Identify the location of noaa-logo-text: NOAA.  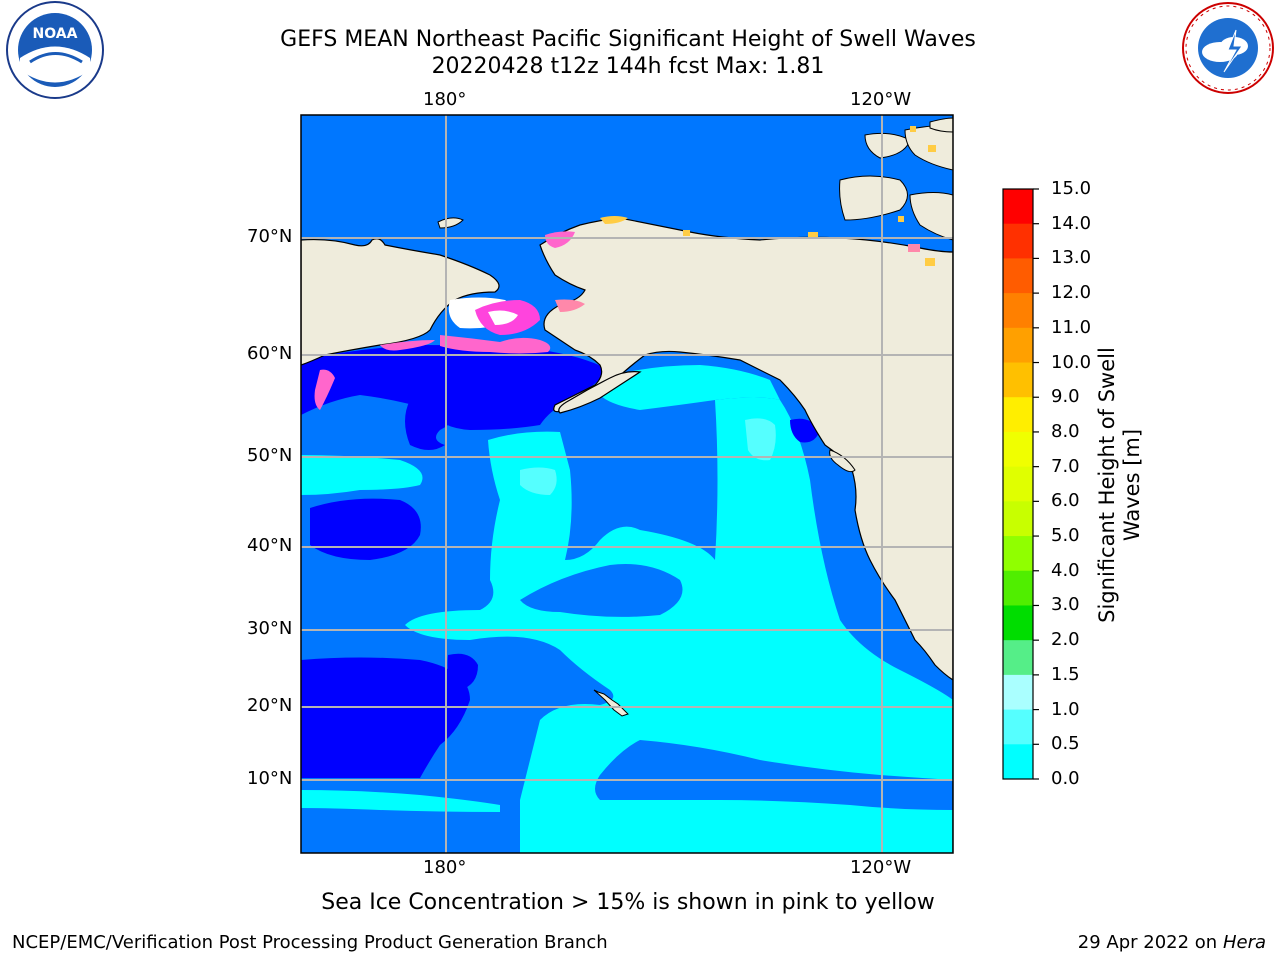
(55, 34).